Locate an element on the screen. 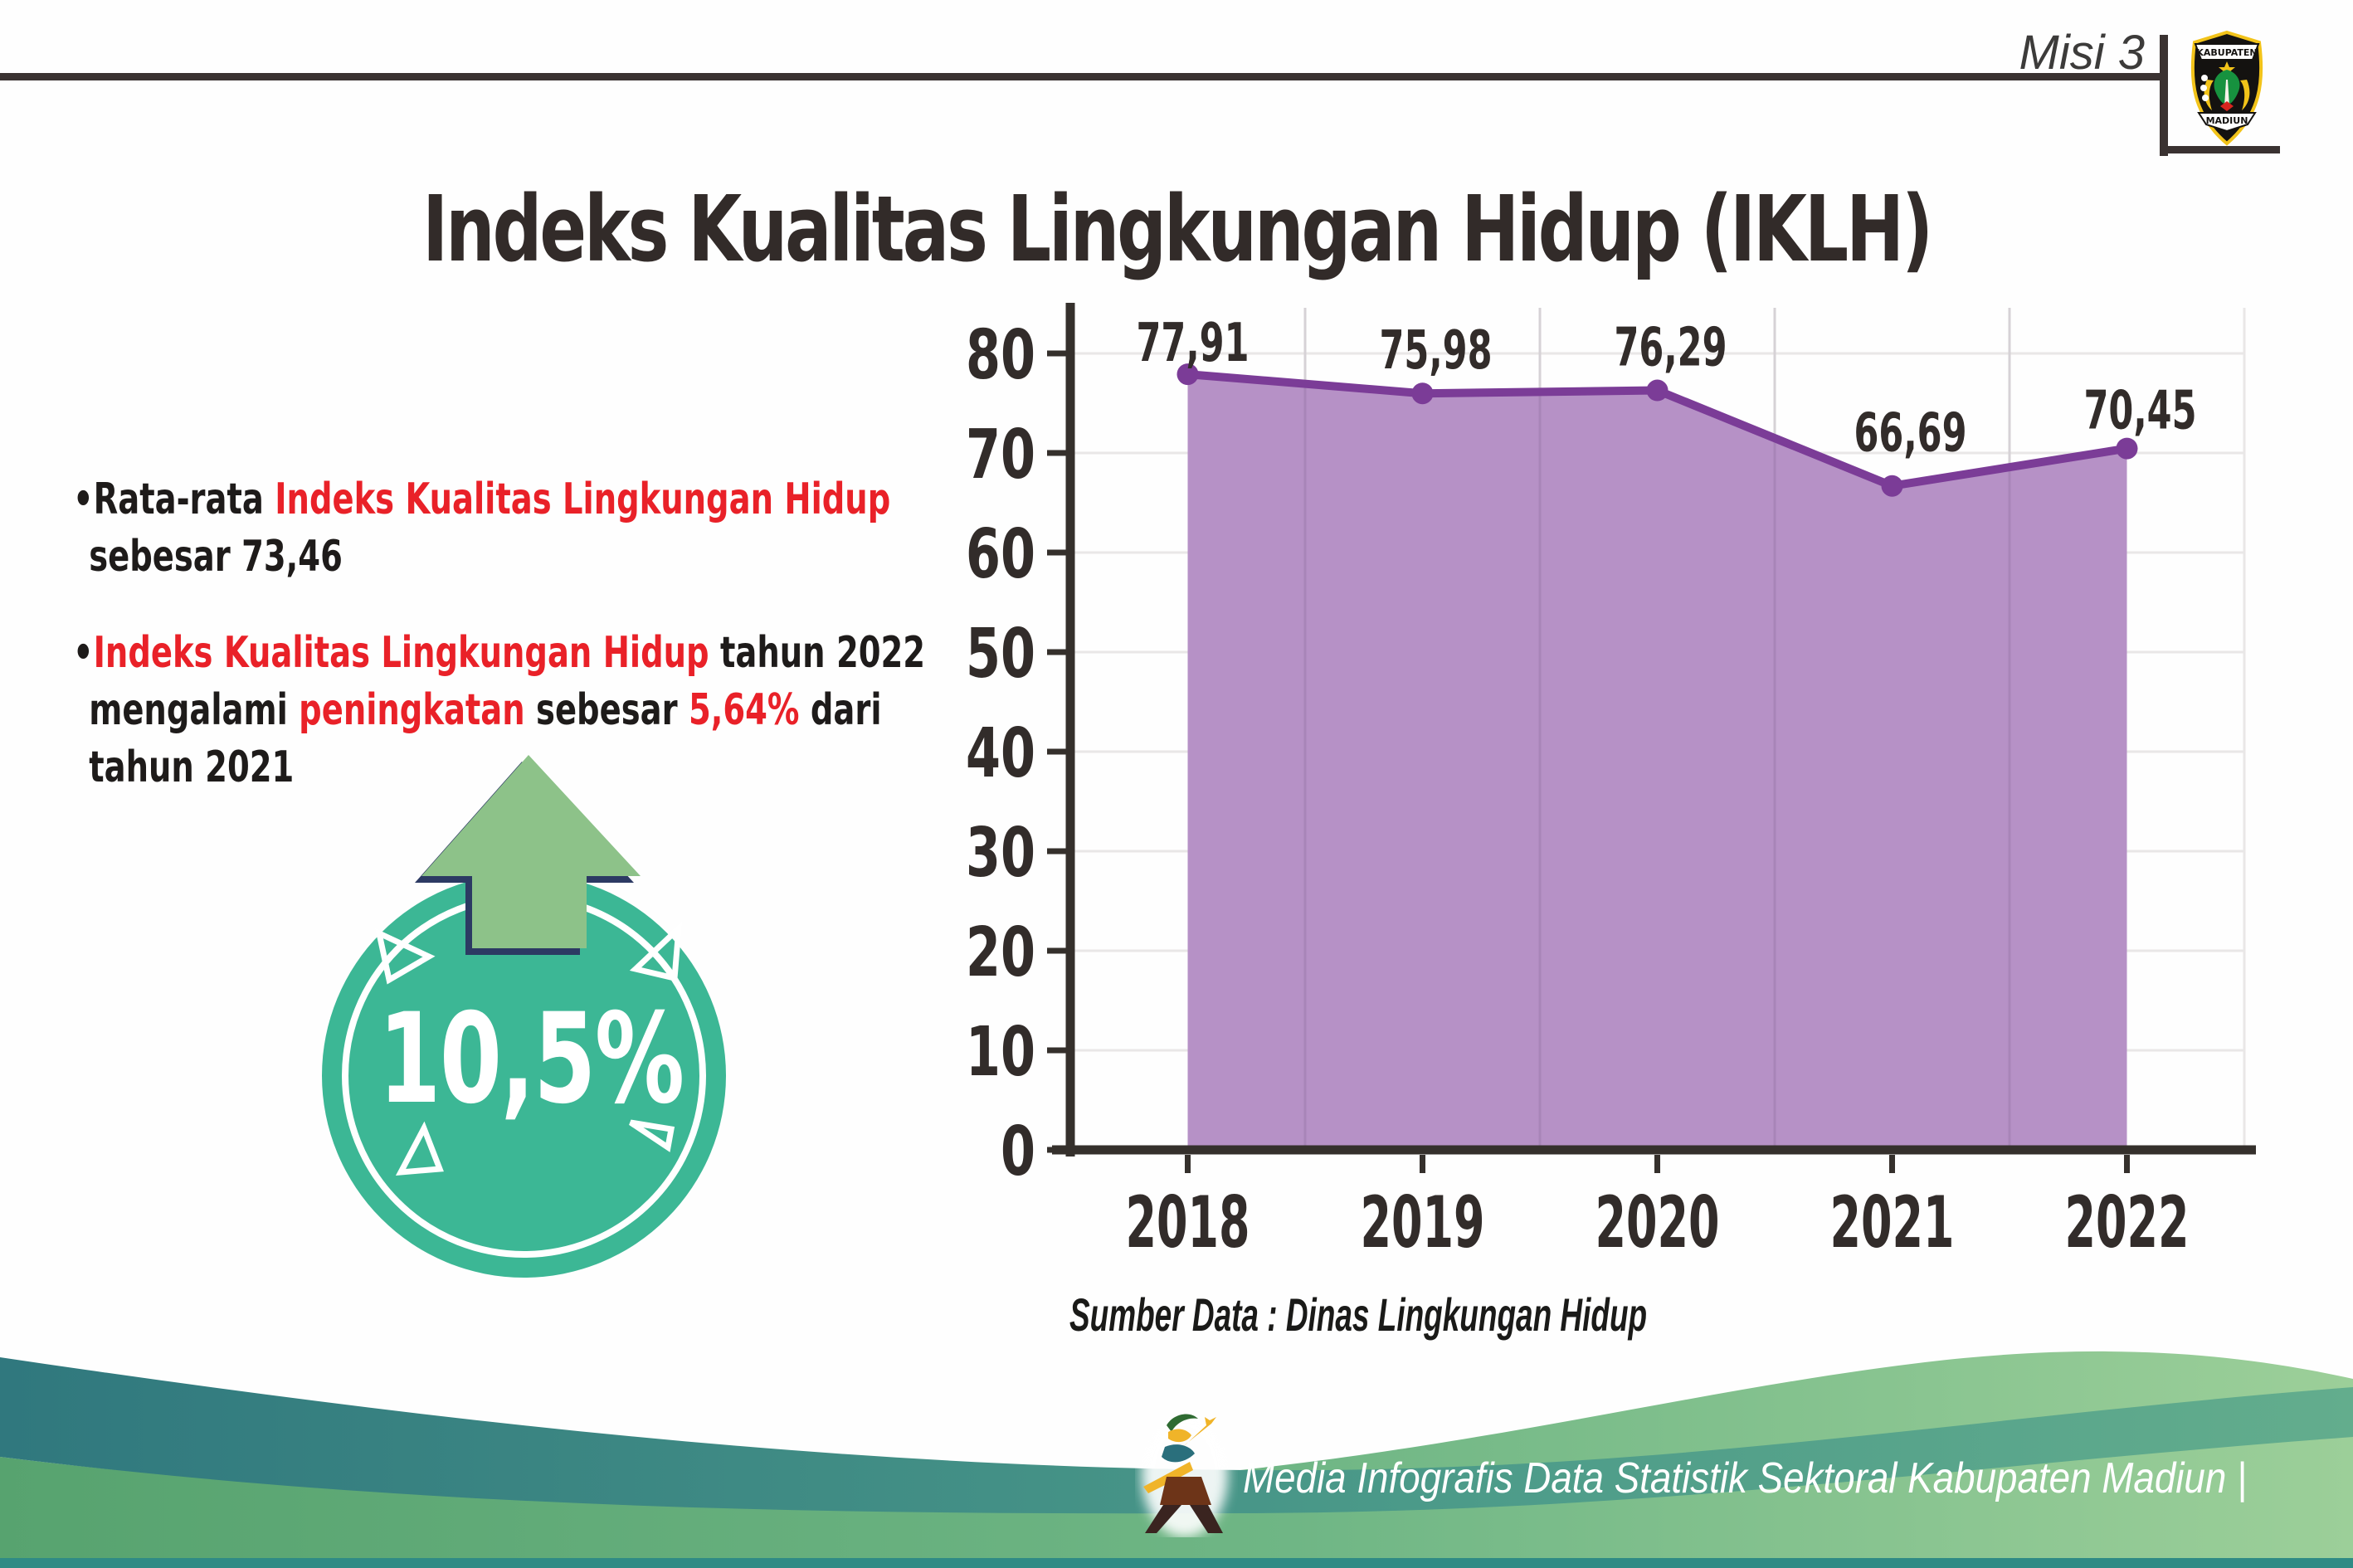 The image size is (2353, 1568). header-divider is located at coordinates (1081, 76).